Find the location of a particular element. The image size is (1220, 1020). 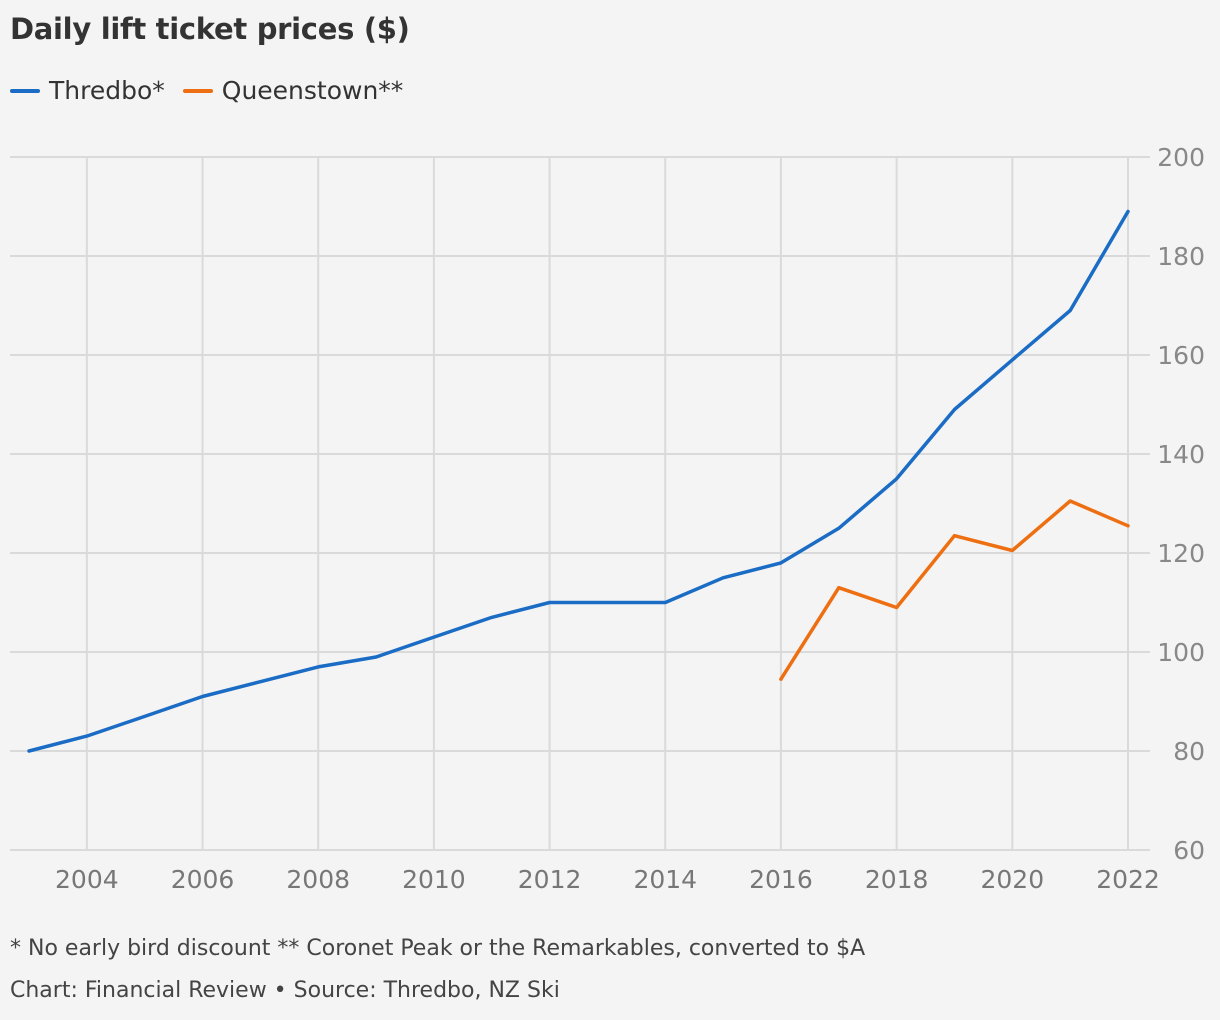

y-tick-label: 160 is located at coordinates (1181, 355).